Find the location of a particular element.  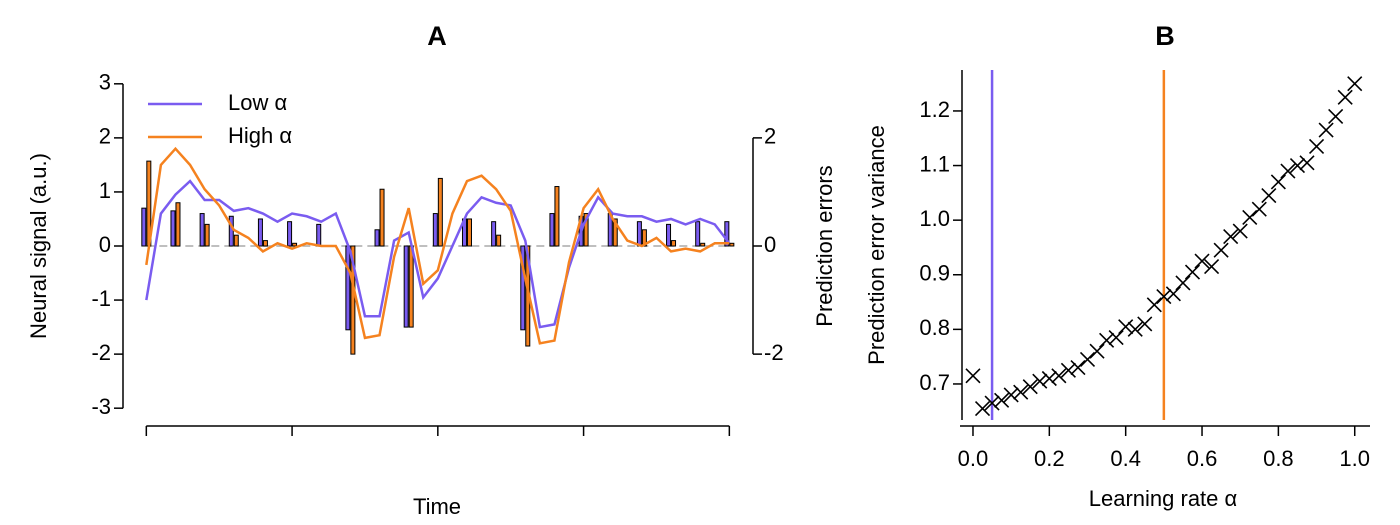

y-tick-label: -3 is located at coordinates (101, 406).